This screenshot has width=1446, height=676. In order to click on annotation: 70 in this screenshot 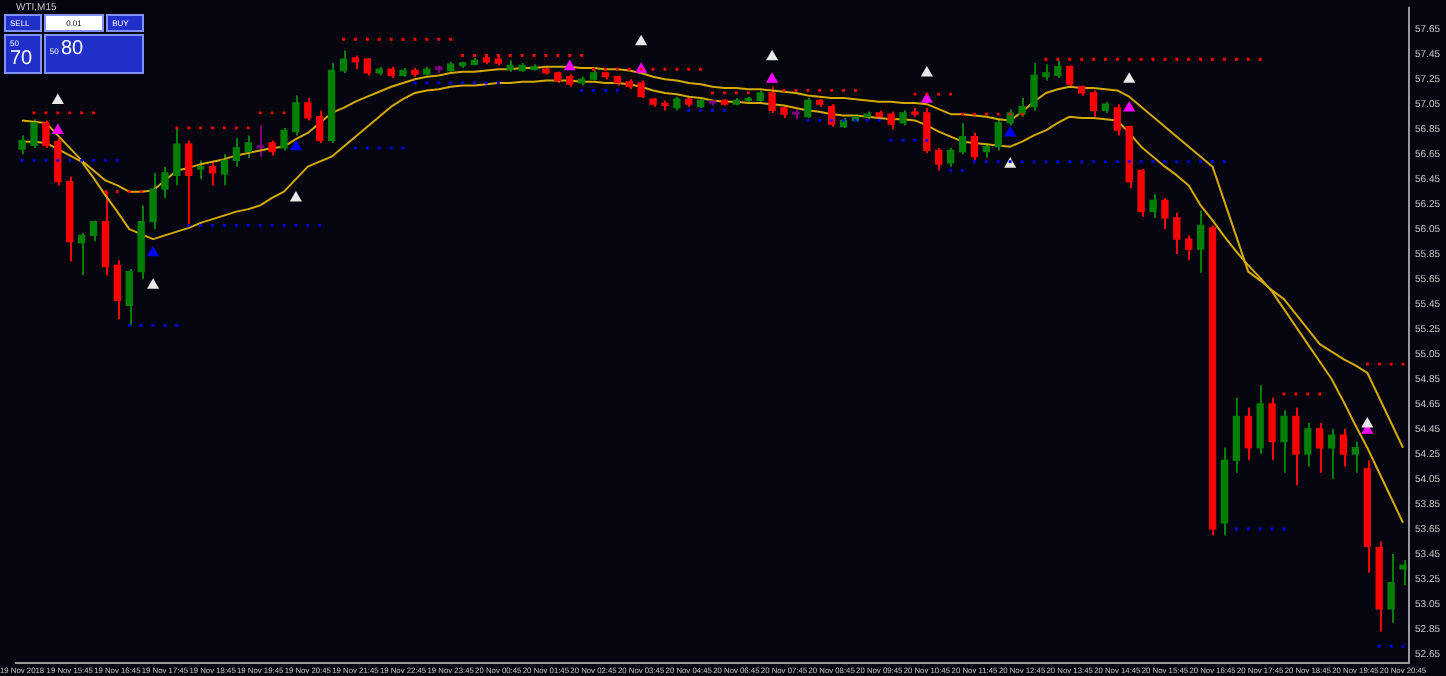, I will do `click(21, 59)`.